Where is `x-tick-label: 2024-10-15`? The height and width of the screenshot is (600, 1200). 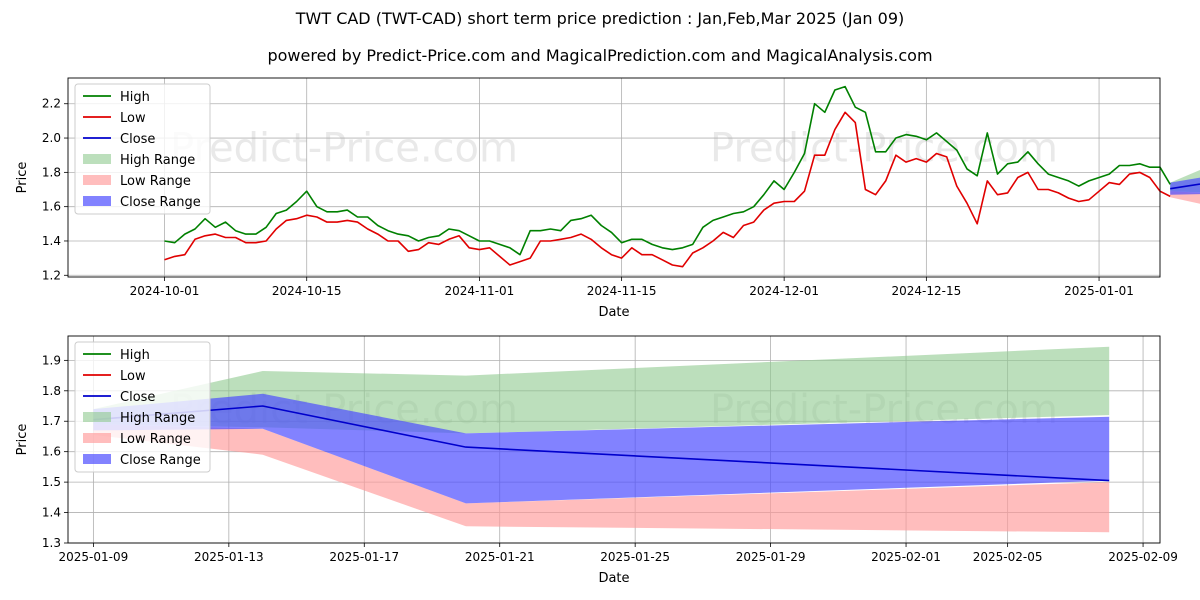
x-tick-label: 2024-10-15 is located at coordinates (307, 291).